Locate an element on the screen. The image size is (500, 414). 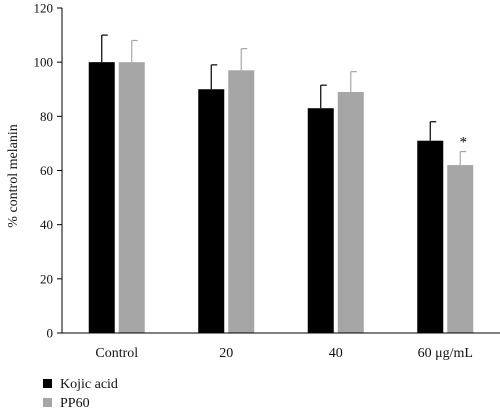
y-tick-label: 100 is located at coordinates (44, 62).